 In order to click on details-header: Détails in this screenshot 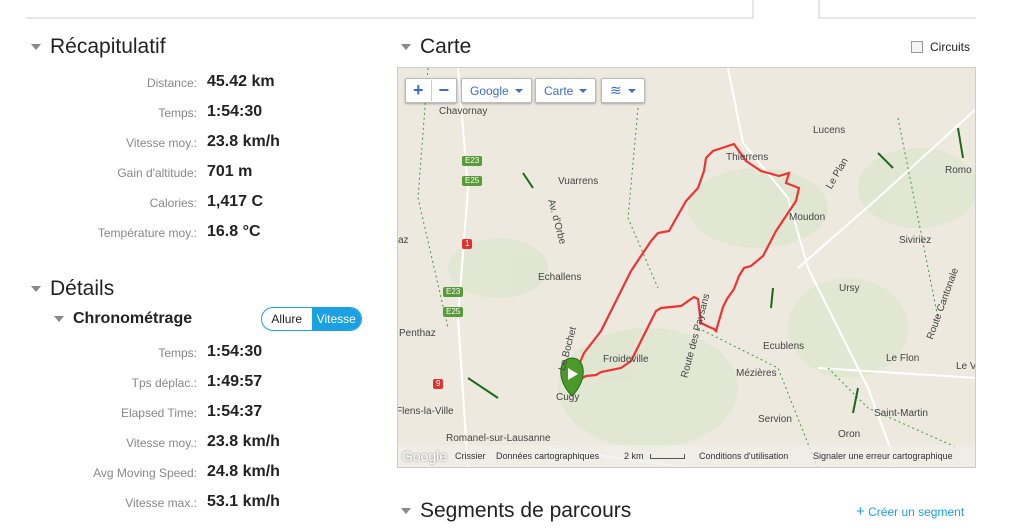, I will do `click(72, 289)`.